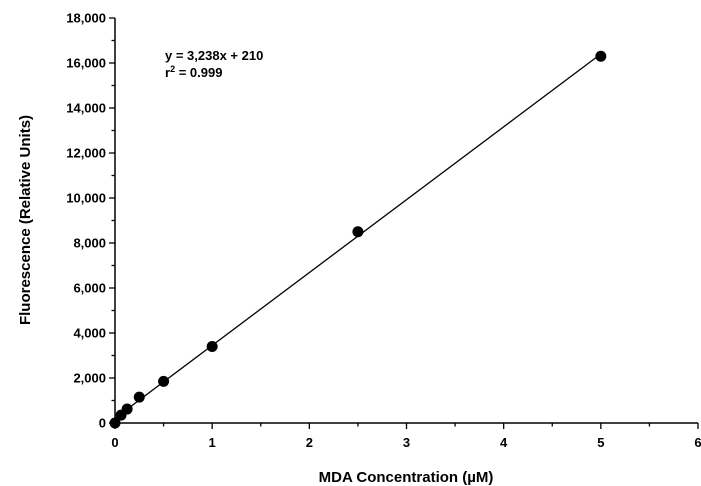 Image resolution: width=701 pixels, height=486 pixels. Describe the element at coordinates (406, 442) in the screenshot. I see `x-tick-label: 3` at that location.